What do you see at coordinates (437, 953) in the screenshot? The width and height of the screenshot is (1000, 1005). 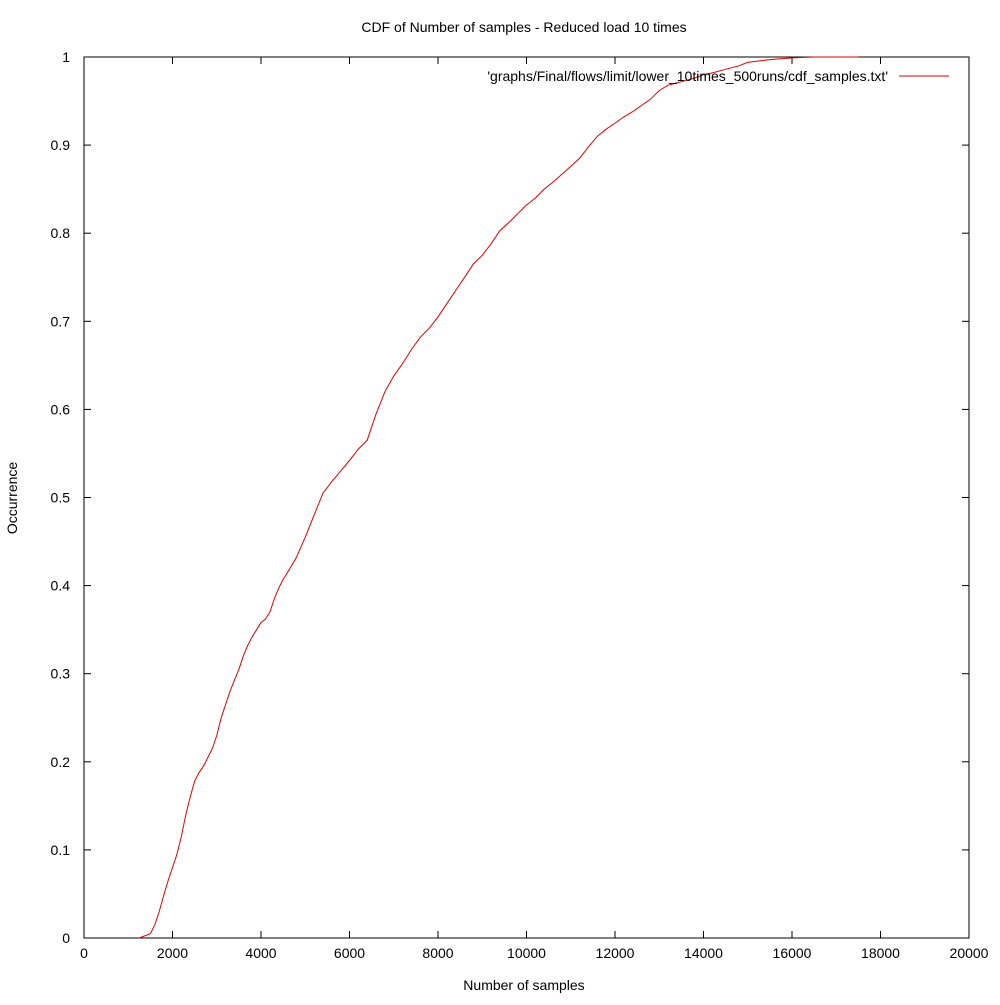 I see `x-tick-label: 8000` at bounding box center [437, 953].